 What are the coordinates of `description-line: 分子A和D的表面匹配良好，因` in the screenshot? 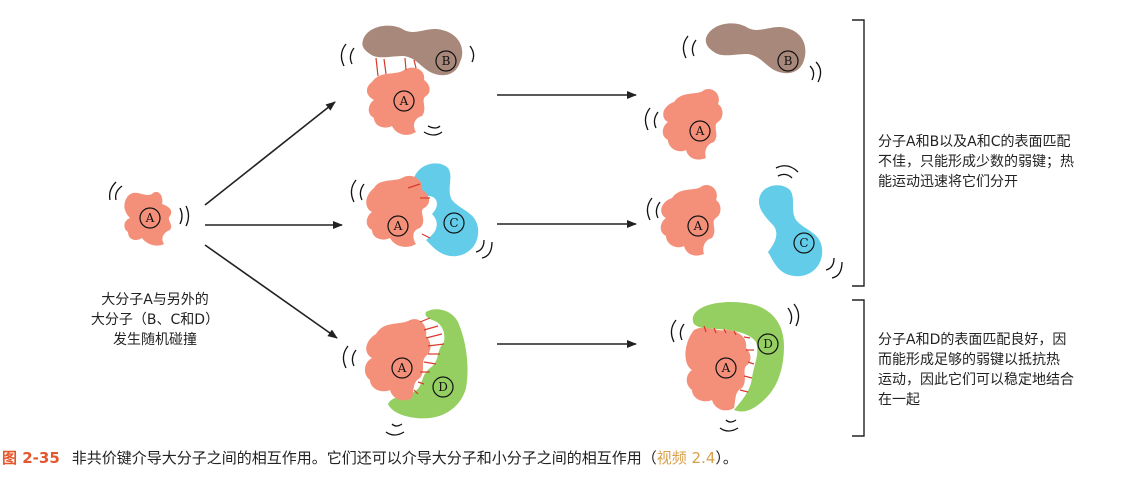 It's located at (972, 340).